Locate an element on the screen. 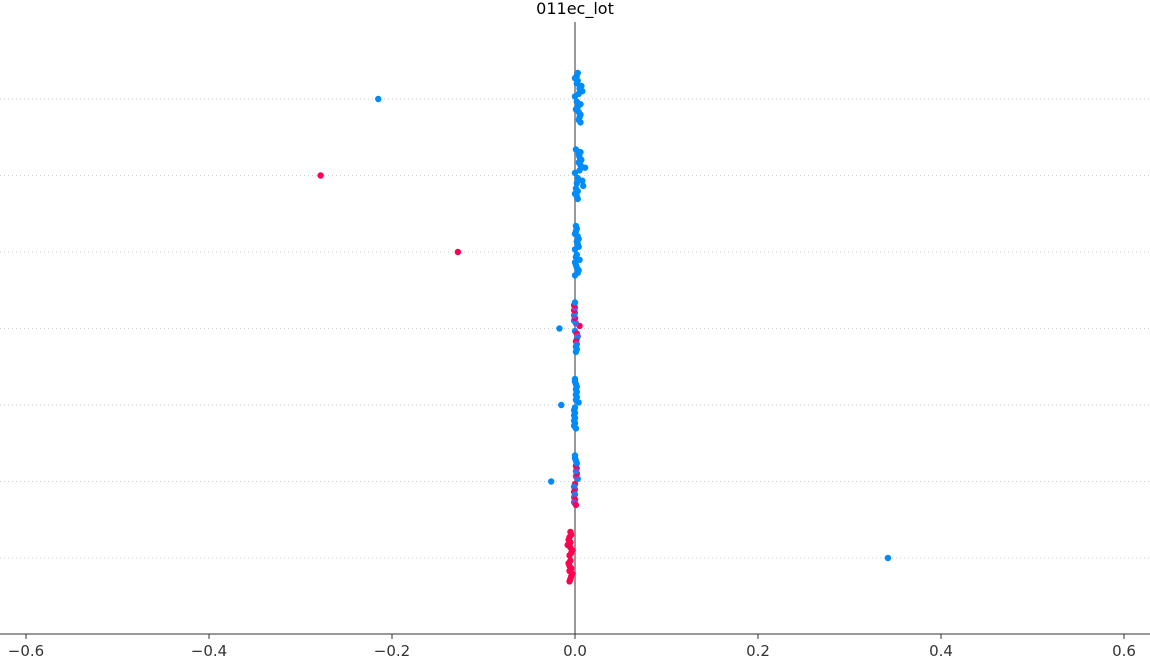  x-axis-ticks: −0.6 −0.4 −0.2 0.0 0.2 0.4 0.6 is located at coordinates (572, 647).